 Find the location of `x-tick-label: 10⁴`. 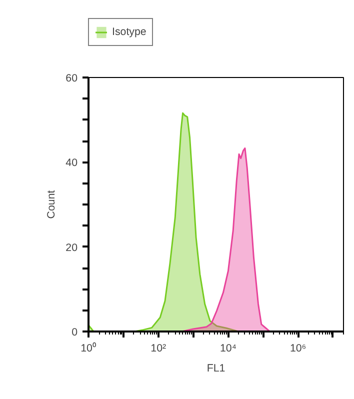

x-tick-label: 10⁴ is located at coordinates (228, 348).